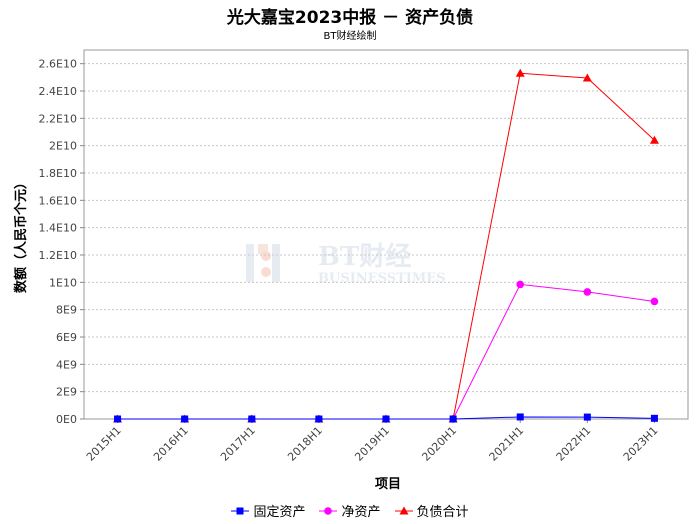 This screenshot has width=700, height=524. What do you see at coordinates (66, 310) in the screenshot?
I see `y-tick-label: 8E9` at bounding box center [66, 310].